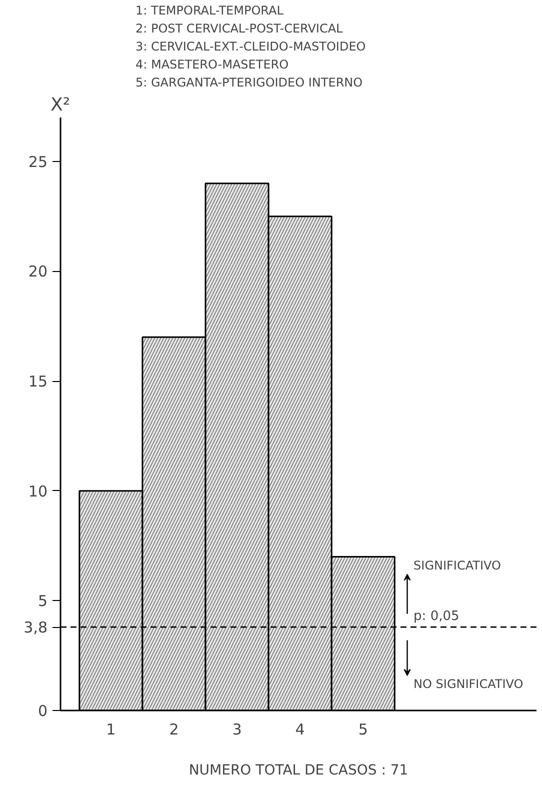 The height and width of the screenshot is (803, 542). Describe the element at coordinates (457, 565) in the screenshot. I see `text: SIGNIFICATIVO` at that location.